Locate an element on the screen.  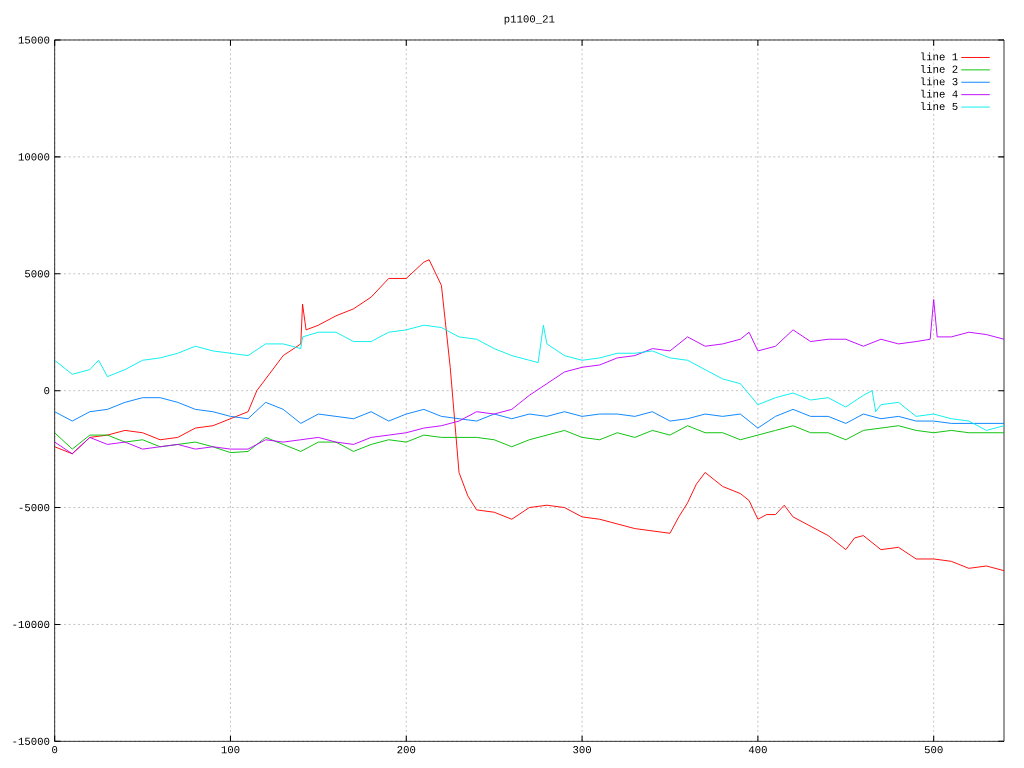
x-tick-label: 300 is located at coordinates (582, 750).